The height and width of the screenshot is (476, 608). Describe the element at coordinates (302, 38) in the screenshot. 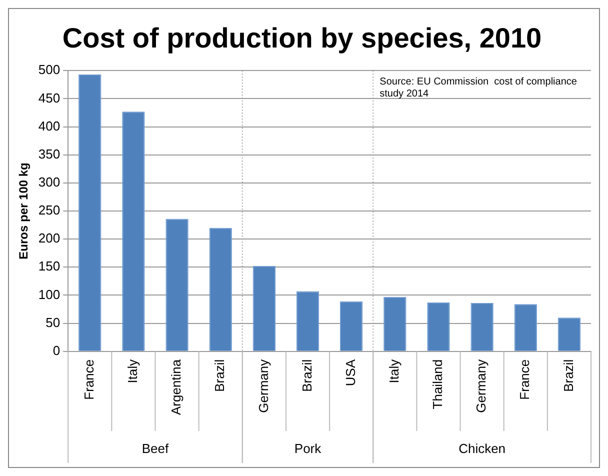

I see `chart-title: Cost of production by species, 2010` at that location.